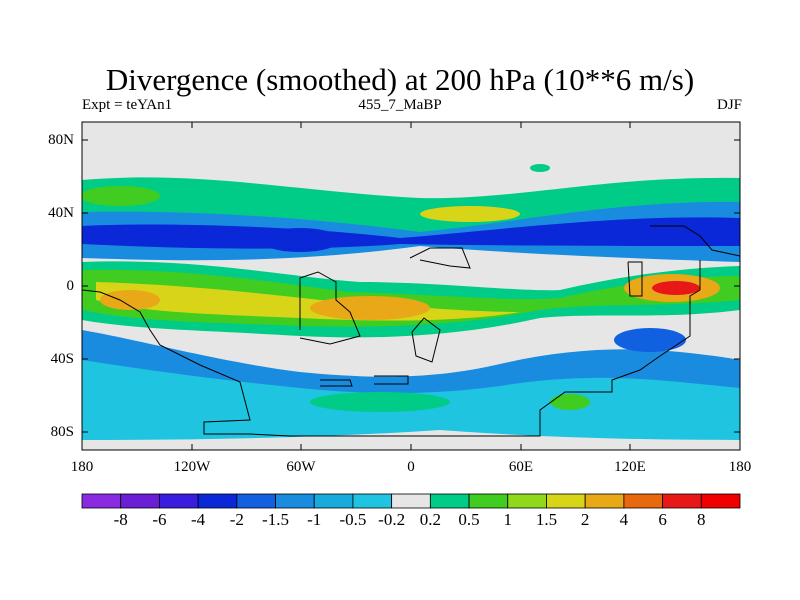  Describe the element at coordinates (61, 140) in the screenshot. I see `y-tick-label: 80N` at that location.